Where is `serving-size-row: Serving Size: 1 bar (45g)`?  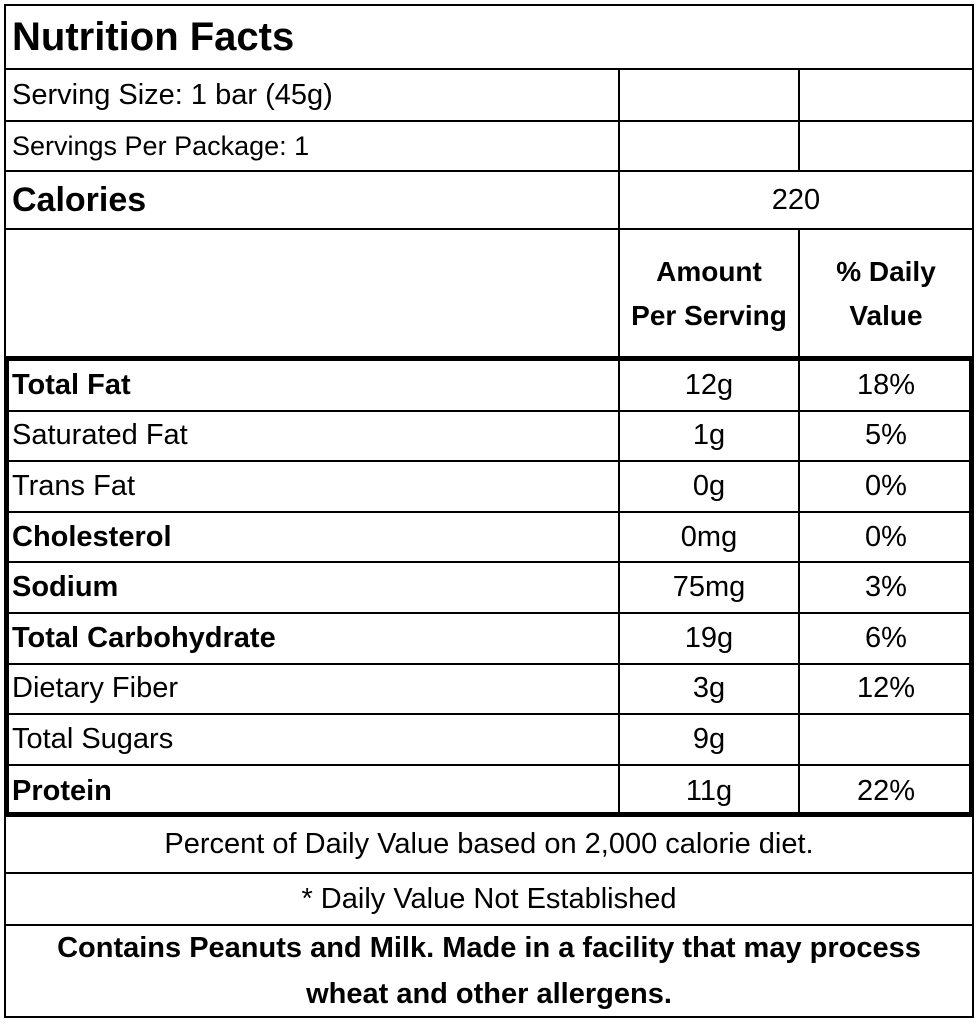 serving-size-row: Serving Size: 1 bar (45g) is located at coordinates (489, 96).